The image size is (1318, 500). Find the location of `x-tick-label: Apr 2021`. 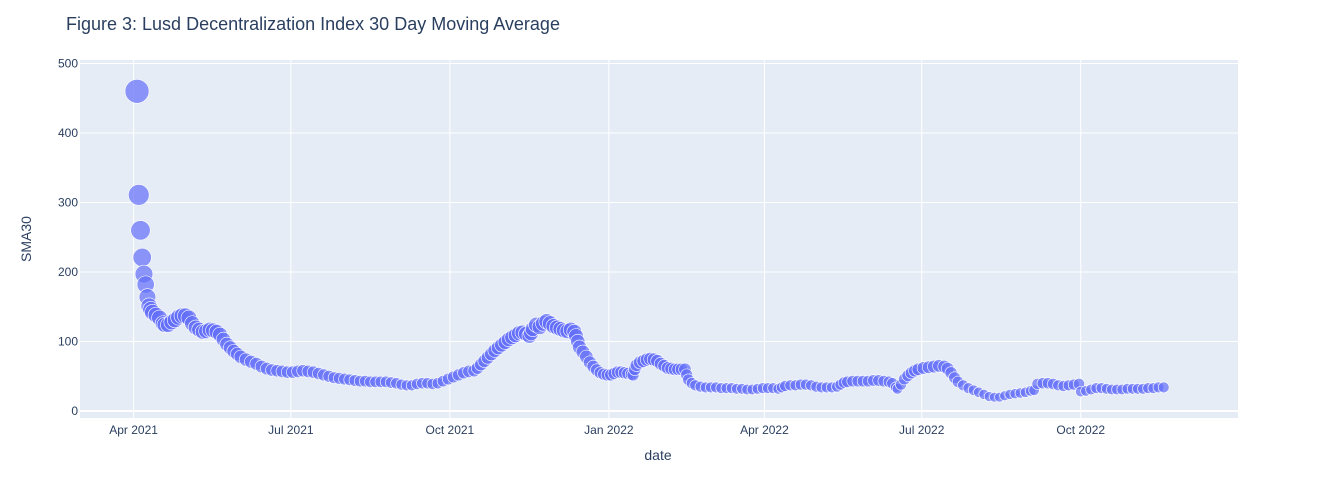

x-tick-label: Apr 2021 is located at coordinates (133, 430).